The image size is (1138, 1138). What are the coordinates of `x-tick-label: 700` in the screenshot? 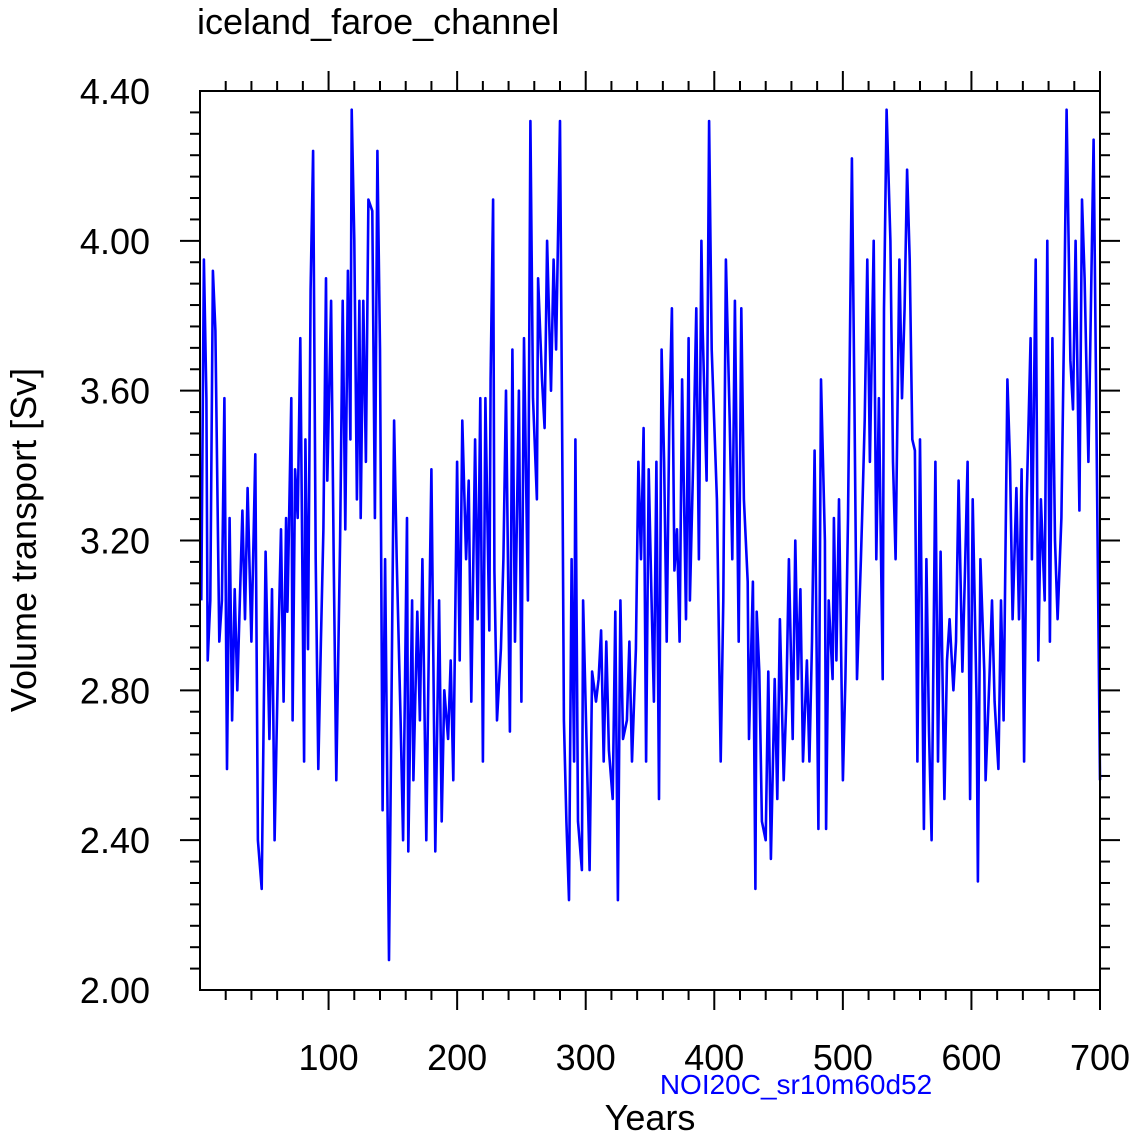 It's located at (1100, 1057).